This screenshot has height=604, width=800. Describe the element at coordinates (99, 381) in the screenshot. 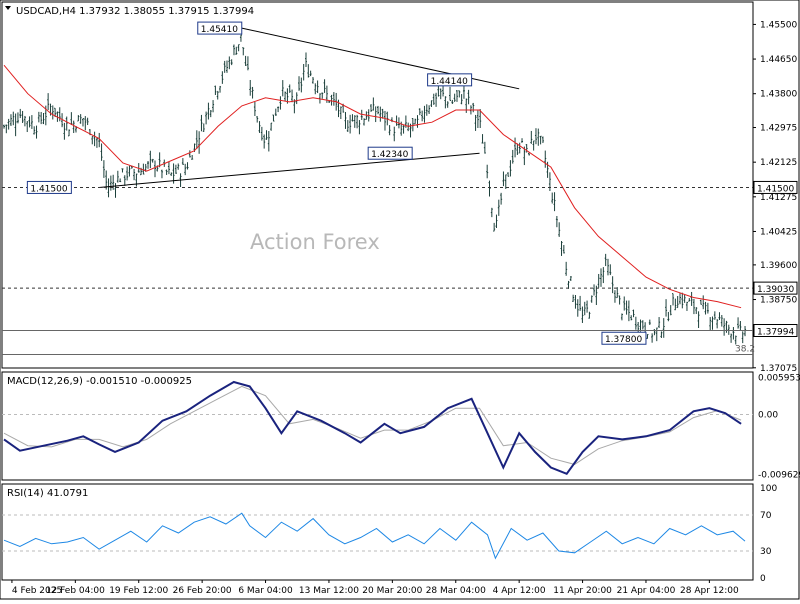

I see `macd-title: MACD(12,26,9) -0.001510 -0.000925` at that location.